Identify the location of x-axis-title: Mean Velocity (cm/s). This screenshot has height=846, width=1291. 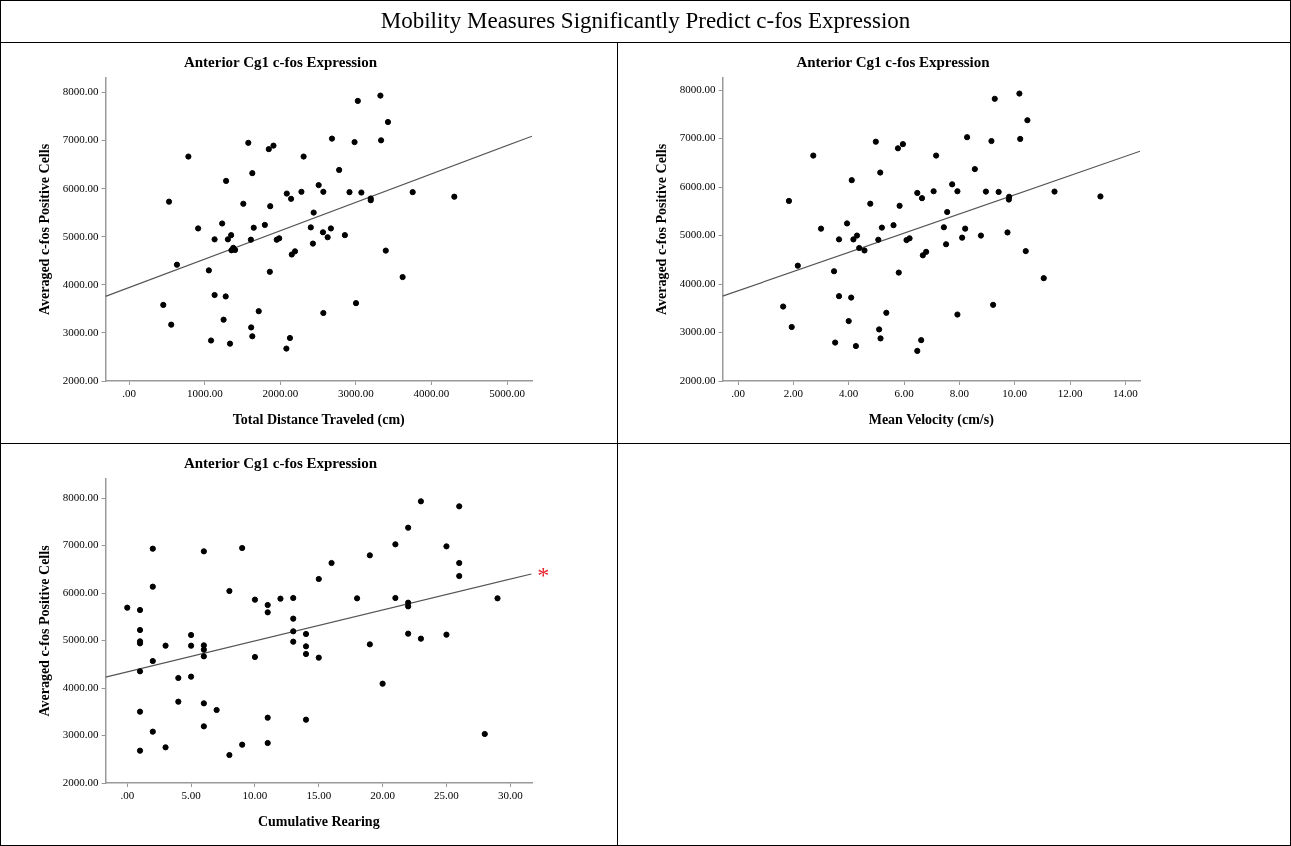
(931, 420).